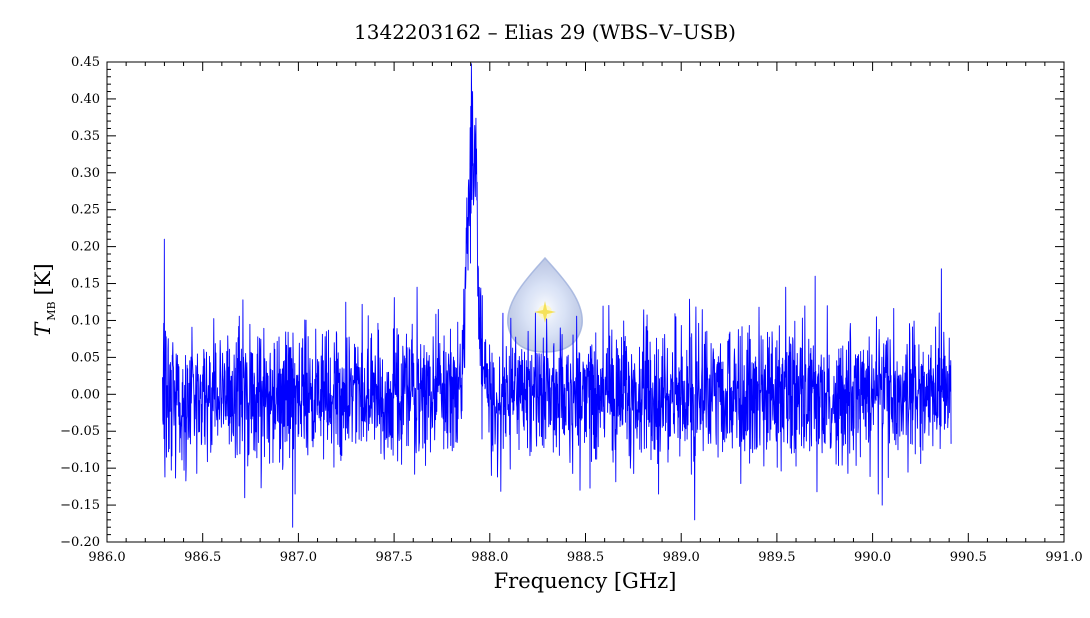 This screenshot has width=1090, height=618. What do you see at coordinates (298, 557) in the screenshot?
I see `x-tick-label: 987.0` at bounding box center [298, 557].